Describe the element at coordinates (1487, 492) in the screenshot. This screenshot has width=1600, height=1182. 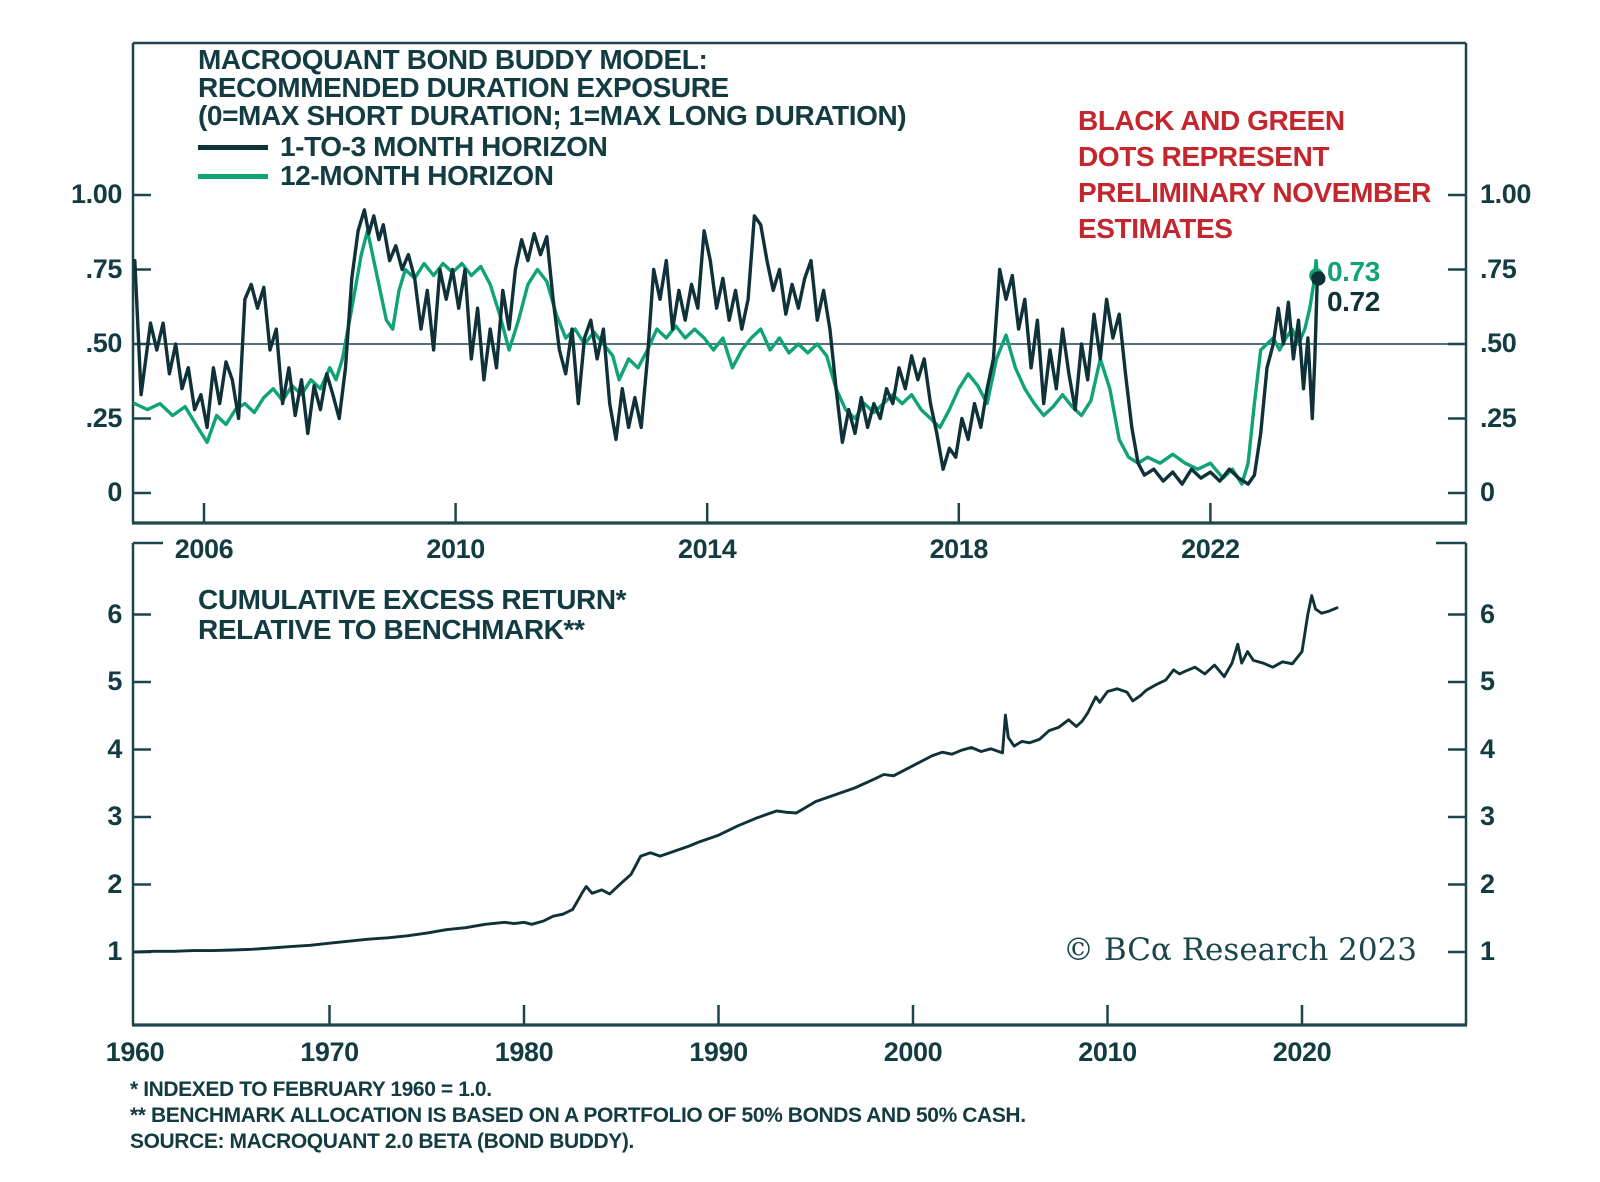
I see `top-y-axis-label-right: 0` at that location.